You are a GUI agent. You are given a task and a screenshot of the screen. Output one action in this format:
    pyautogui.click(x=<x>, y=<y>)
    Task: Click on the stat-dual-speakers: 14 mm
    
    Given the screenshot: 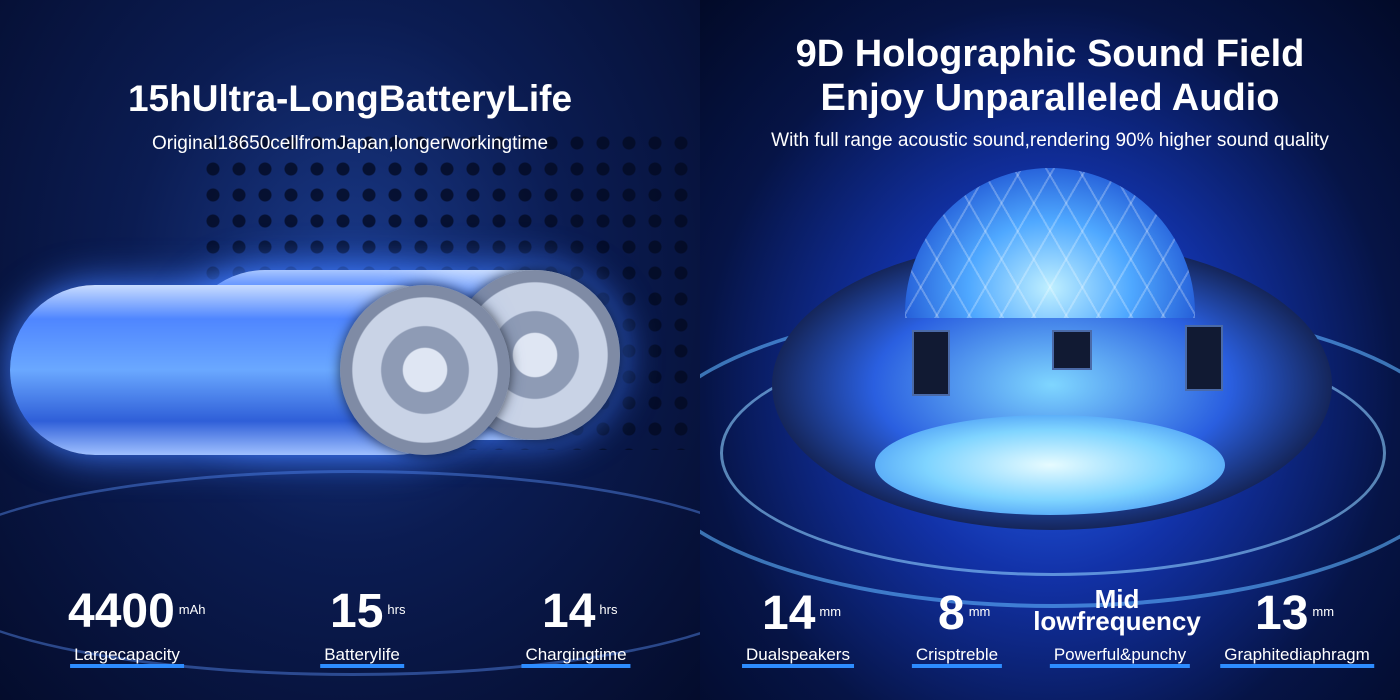 What is the action you would take?
    pyautogui.click(x=801, y=613)
    